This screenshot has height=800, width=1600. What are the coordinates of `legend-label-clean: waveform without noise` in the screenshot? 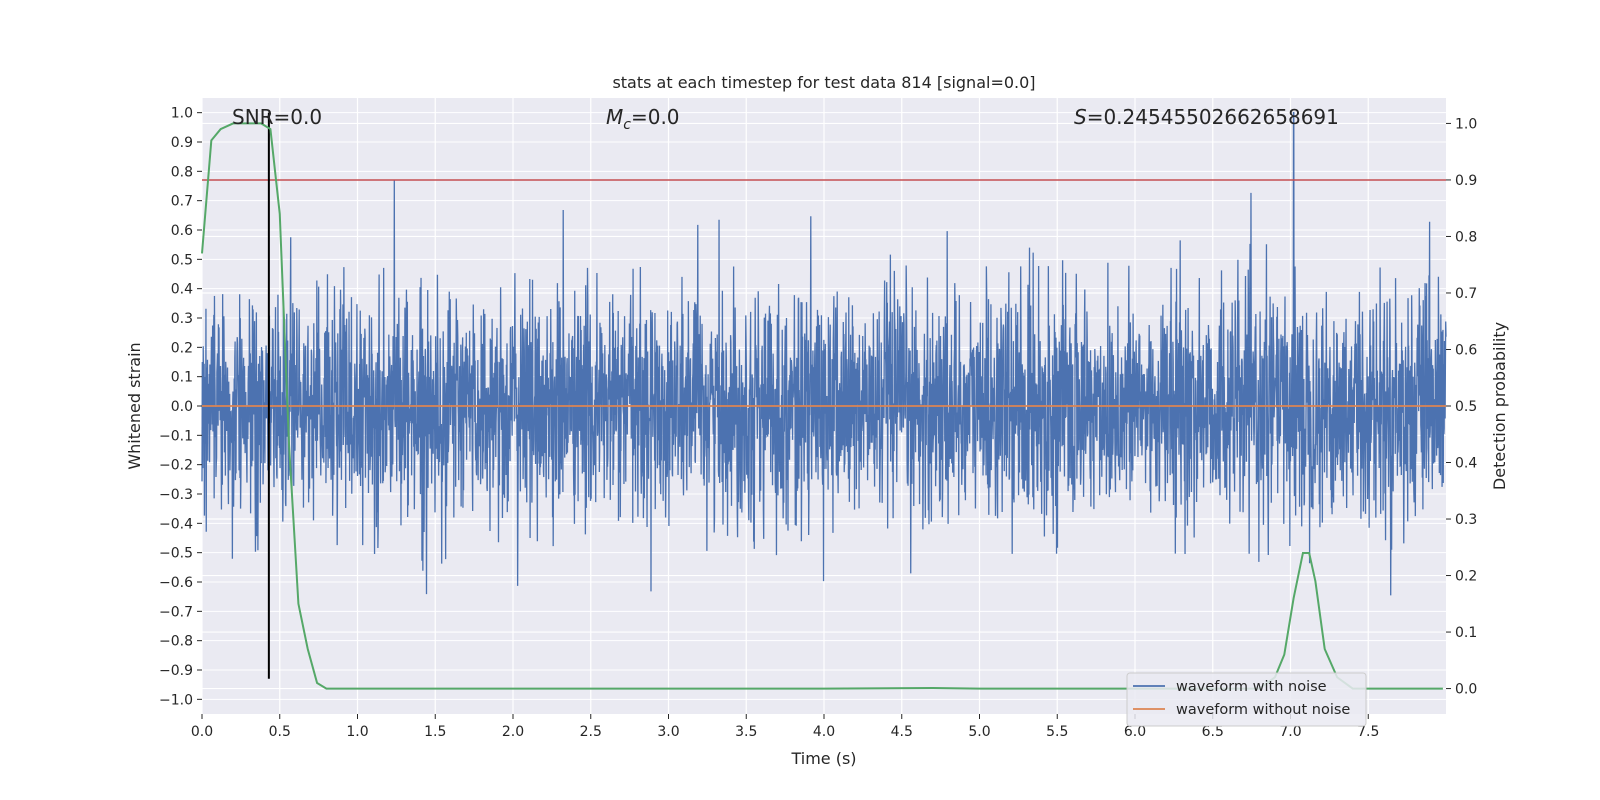 It's located at (1263, 710).